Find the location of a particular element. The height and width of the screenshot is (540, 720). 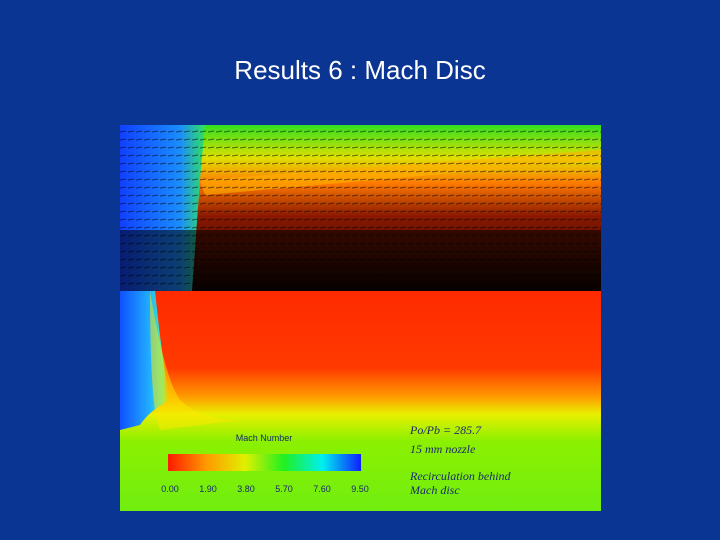

colorbar-tick: 5.70 is located at coordinates (284, 489).